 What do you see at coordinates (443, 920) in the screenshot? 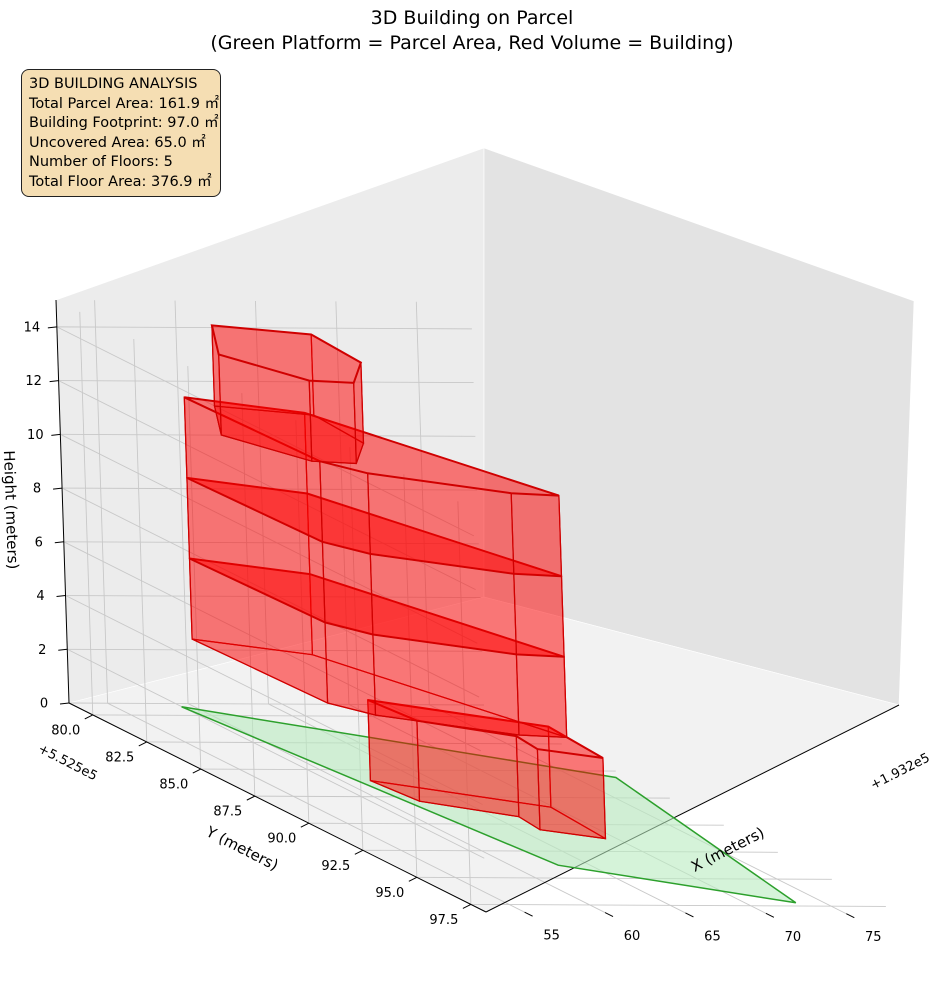
I see `y-tick-label: 97.5` at bounding box center [443, 920].